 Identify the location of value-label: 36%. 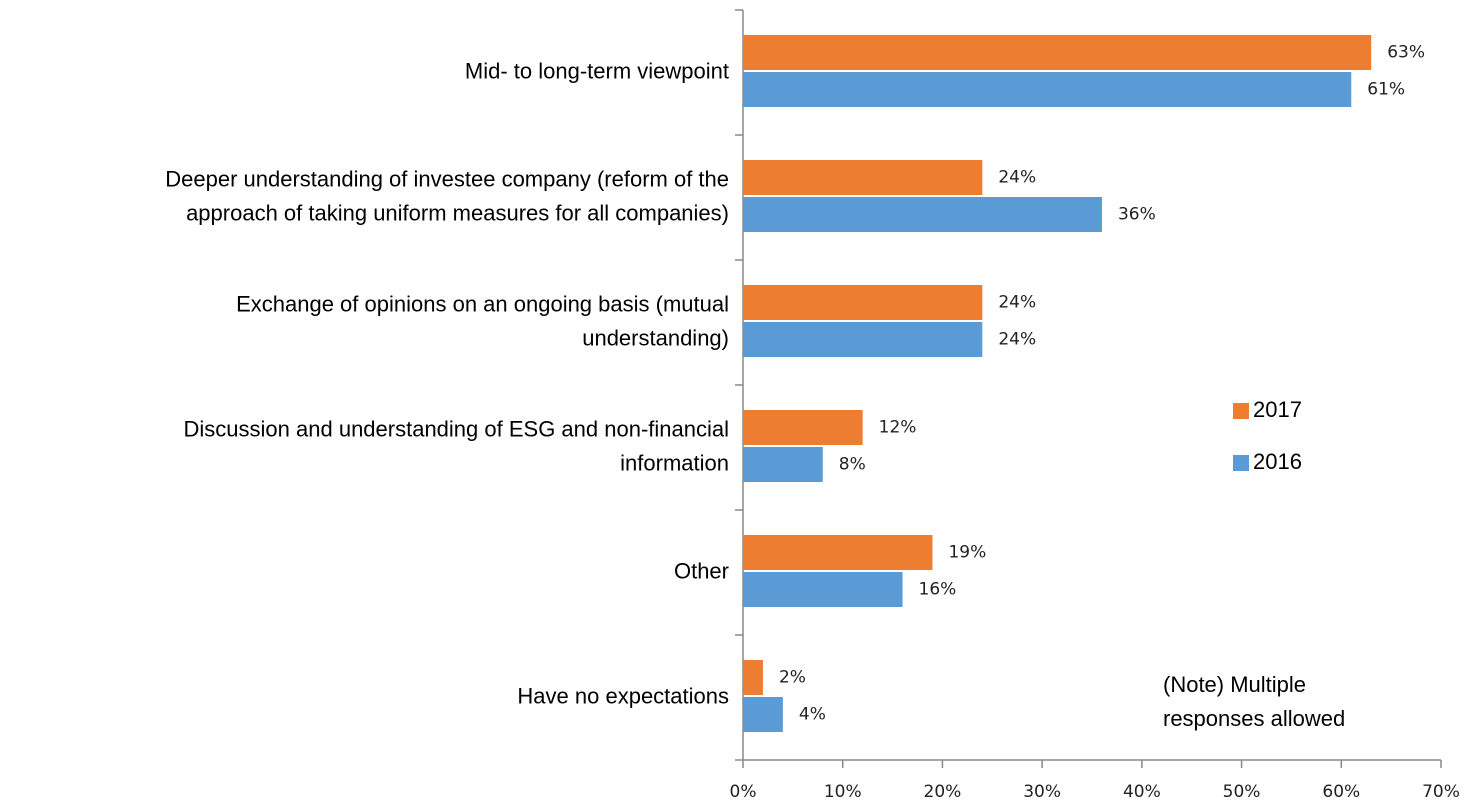
(1137, 215).